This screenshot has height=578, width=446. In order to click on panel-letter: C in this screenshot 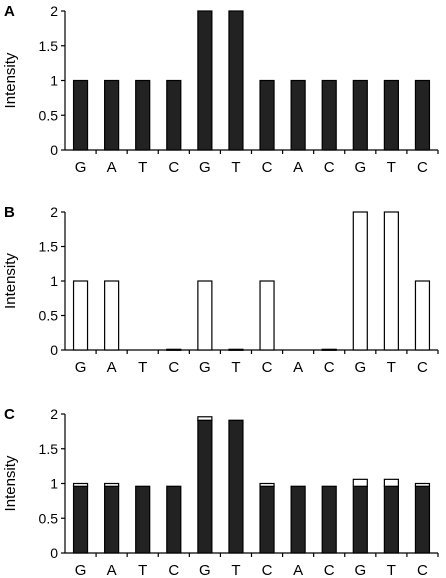, I will do `click(9, 414)`.